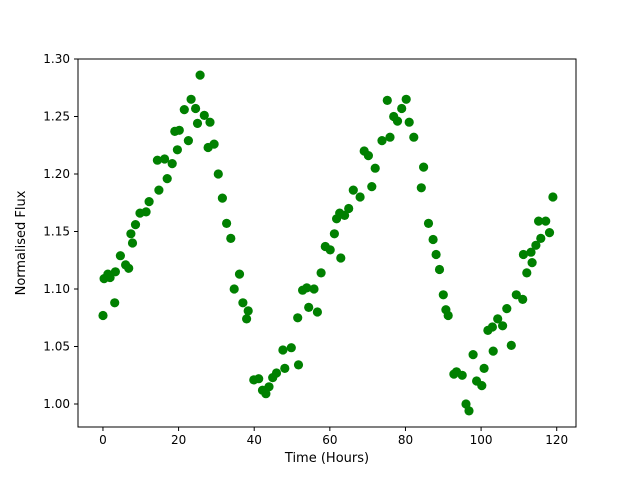 The height and width of the screenshot is (480, 640). I want to click on y-axis-label: Normalised Flux, so click(21, 242).